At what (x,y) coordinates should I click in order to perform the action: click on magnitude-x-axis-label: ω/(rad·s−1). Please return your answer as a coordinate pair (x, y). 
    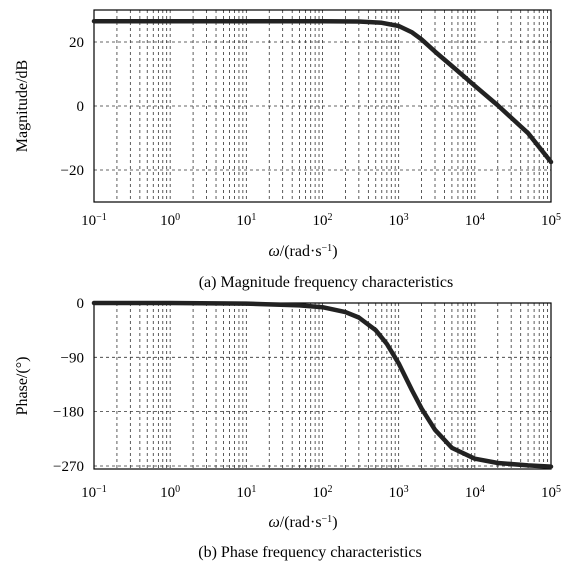
    Looking at the image, I should click on (302, 252).